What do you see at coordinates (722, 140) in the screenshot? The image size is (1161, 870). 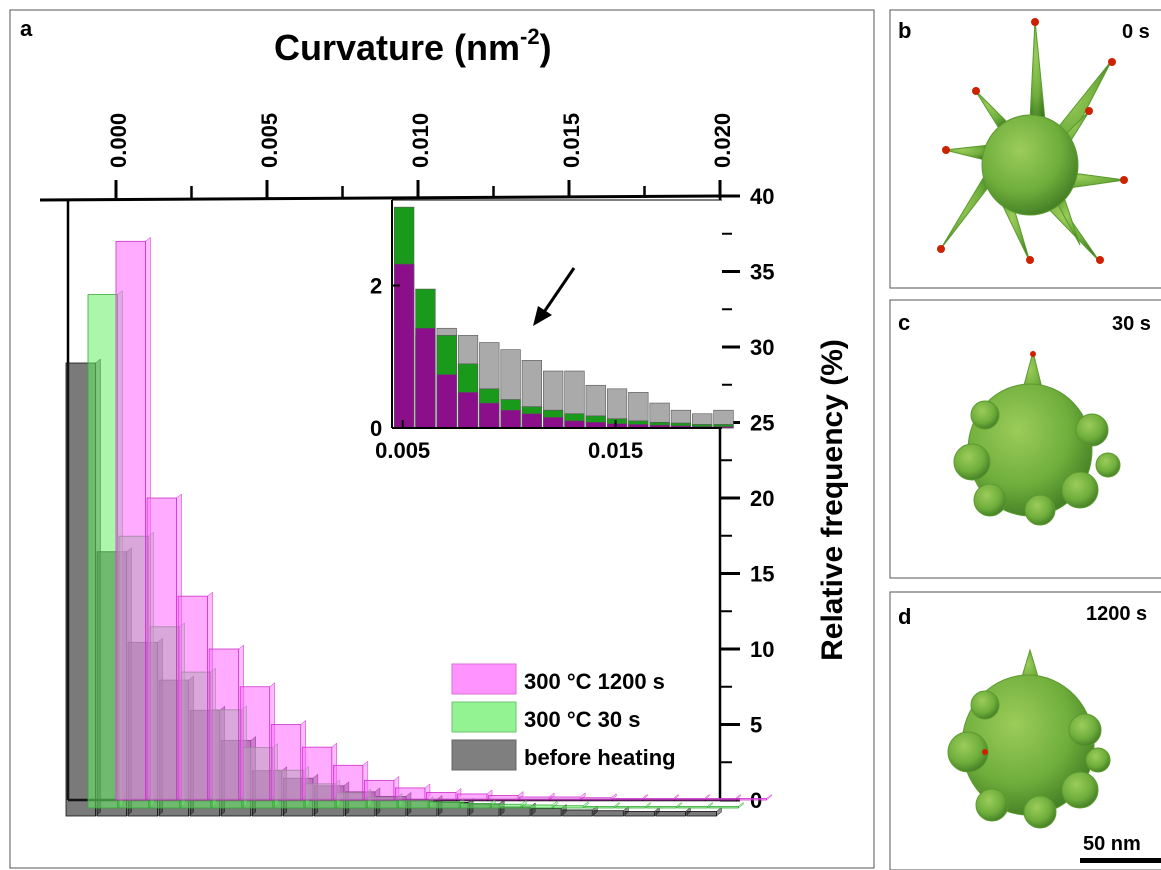 I see `top-tick-label: 0.020` at bounding box center [722, 140].